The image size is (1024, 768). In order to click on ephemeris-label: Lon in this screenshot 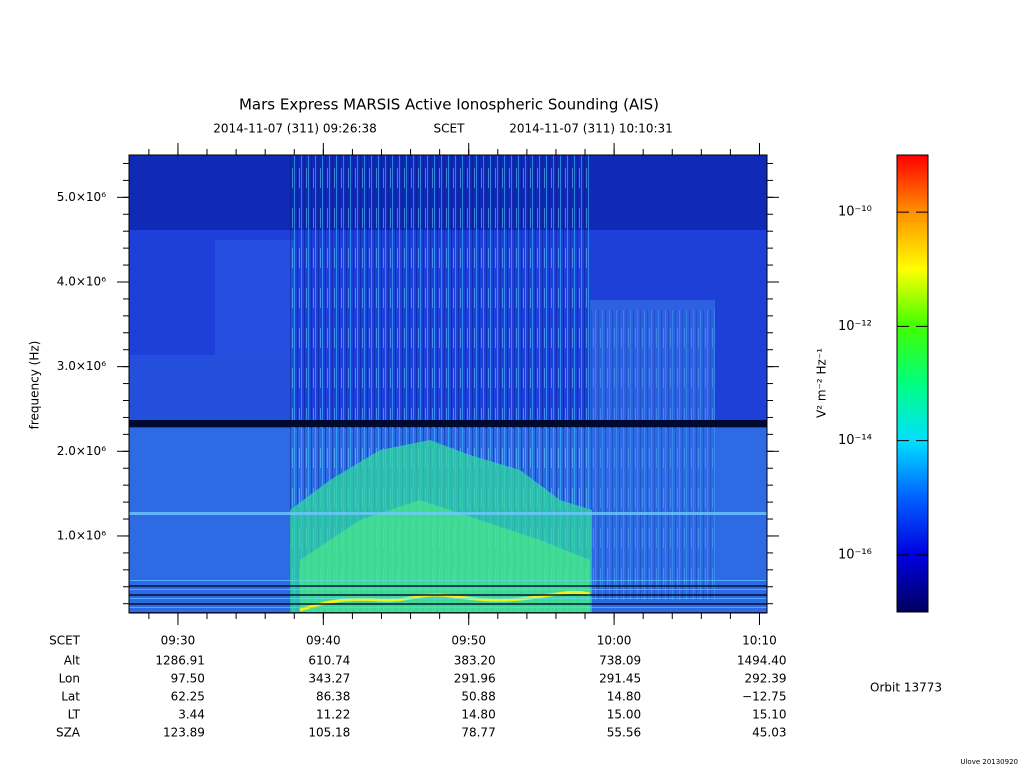, I will do `click(69, 679)`.